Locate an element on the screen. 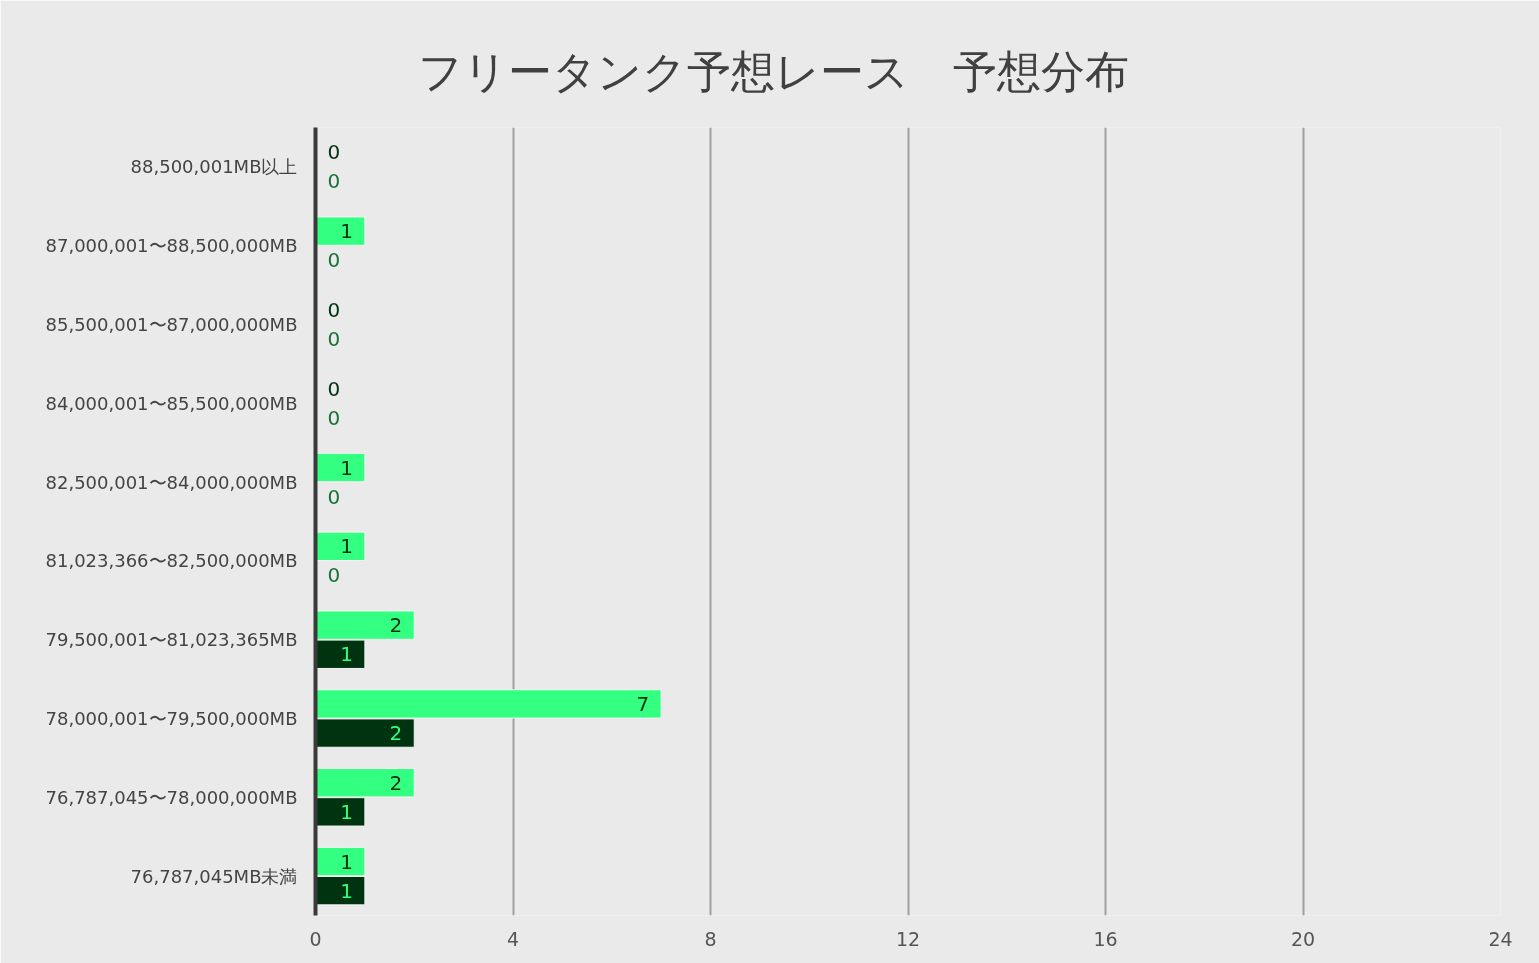 The width and height of the screenshot is (1539, 963). y-tick-label: 81,023,366〜82,500,000MB is located at coordinates (171, 561).